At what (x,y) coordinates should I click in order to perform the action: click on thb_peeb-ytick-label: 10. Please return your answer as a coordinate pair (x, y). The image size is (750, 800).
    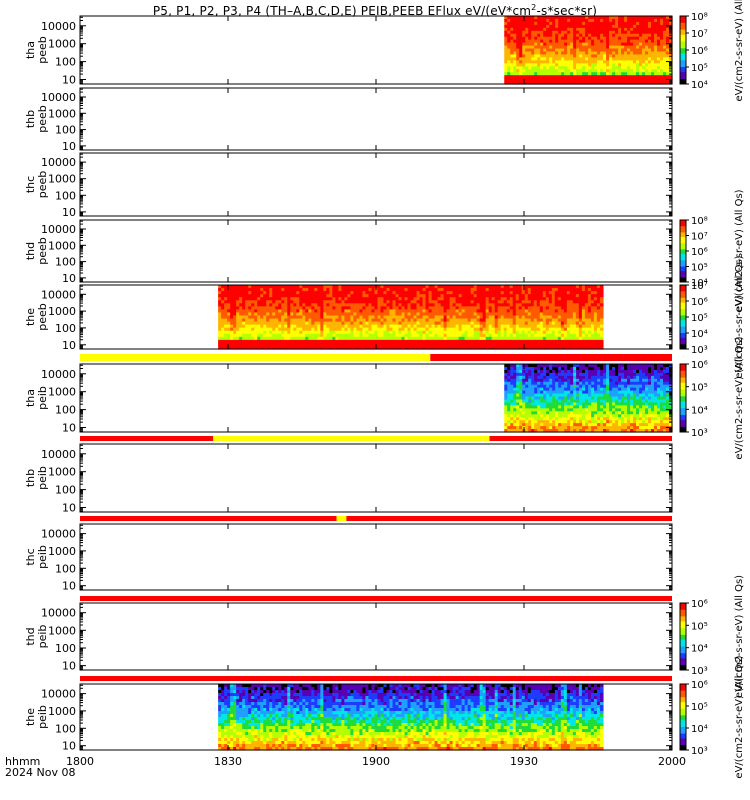
    Looking at the image, I should click on (69, 146).